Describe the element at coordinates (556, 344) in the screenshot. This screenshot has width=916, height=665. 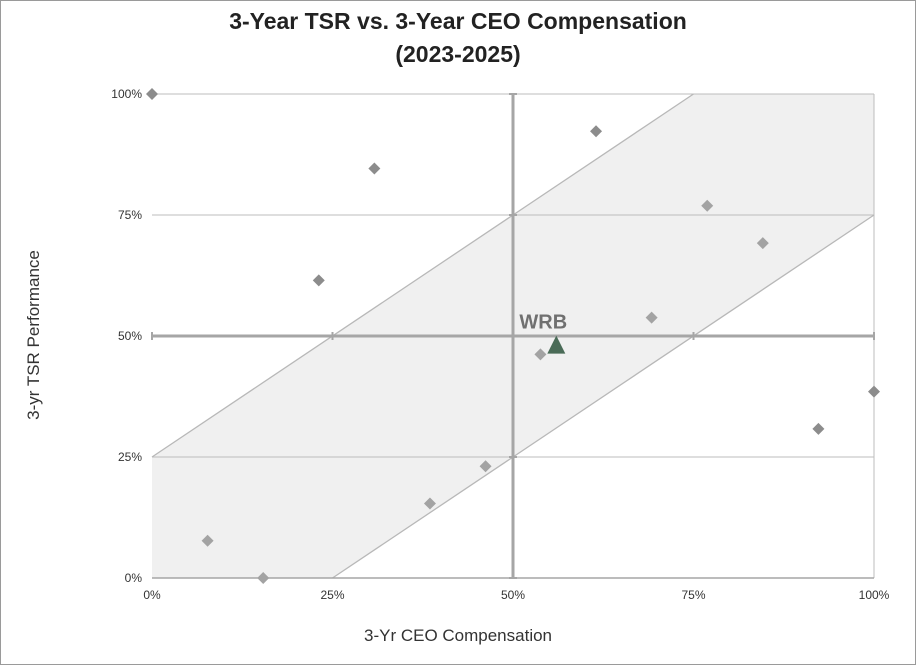
I see `wrb-marker` at that location.